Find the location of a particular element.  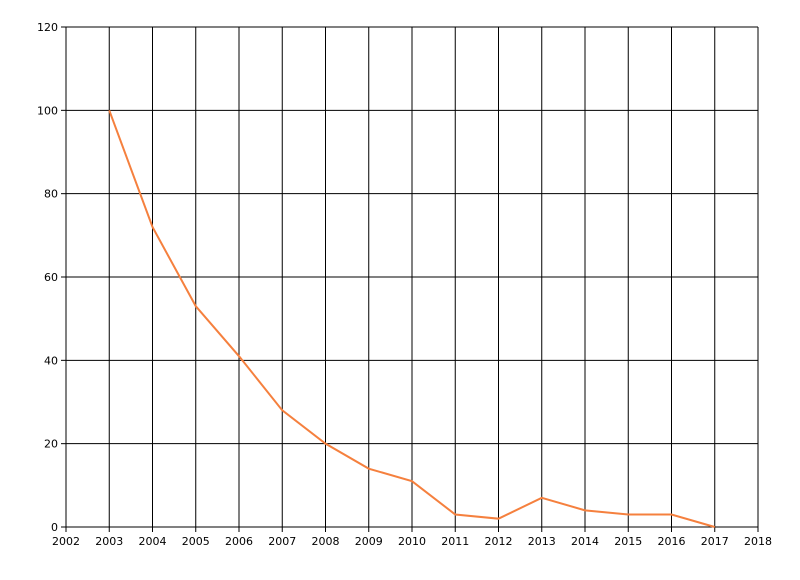

x-tick-label: 2017 is located at coordinates (715, 541).